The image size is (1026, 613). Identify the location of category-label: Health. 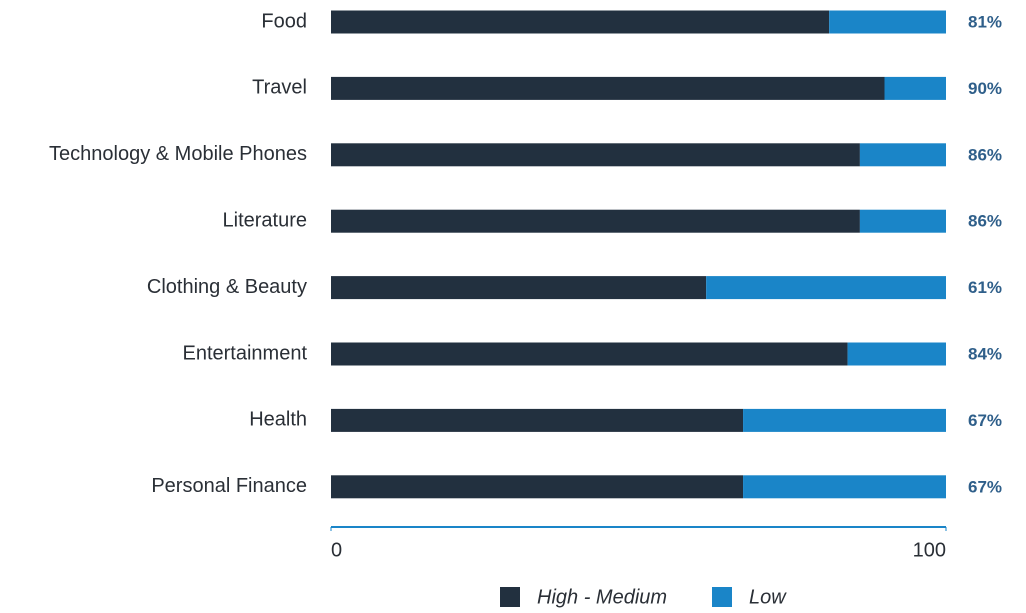
(278, 420).